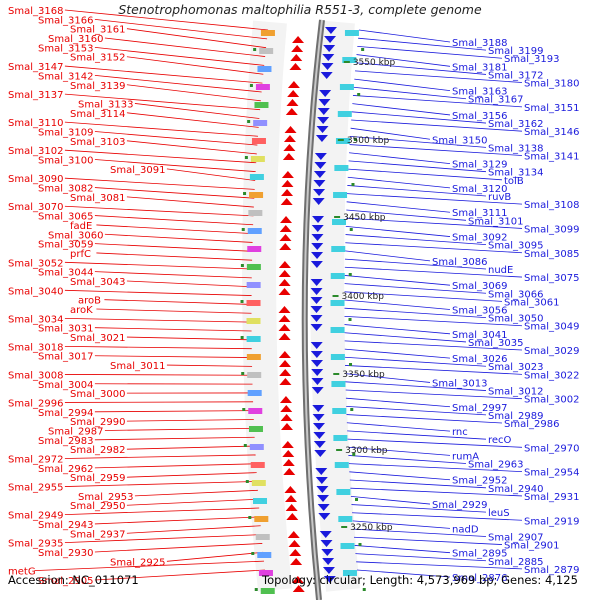 Image resolution: width=600 pixels, height=600 pixels. I want to click on feature-track-right, so click(335, 306).